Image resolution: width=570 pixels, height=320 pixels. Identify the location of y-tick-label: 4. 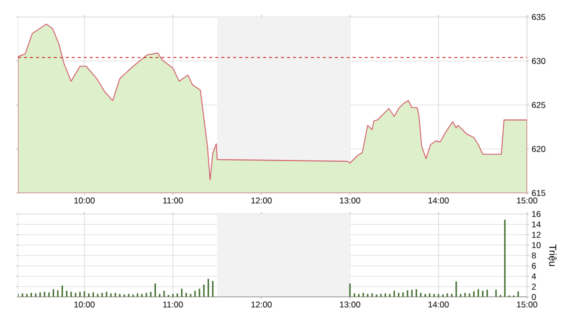
(534, 276).